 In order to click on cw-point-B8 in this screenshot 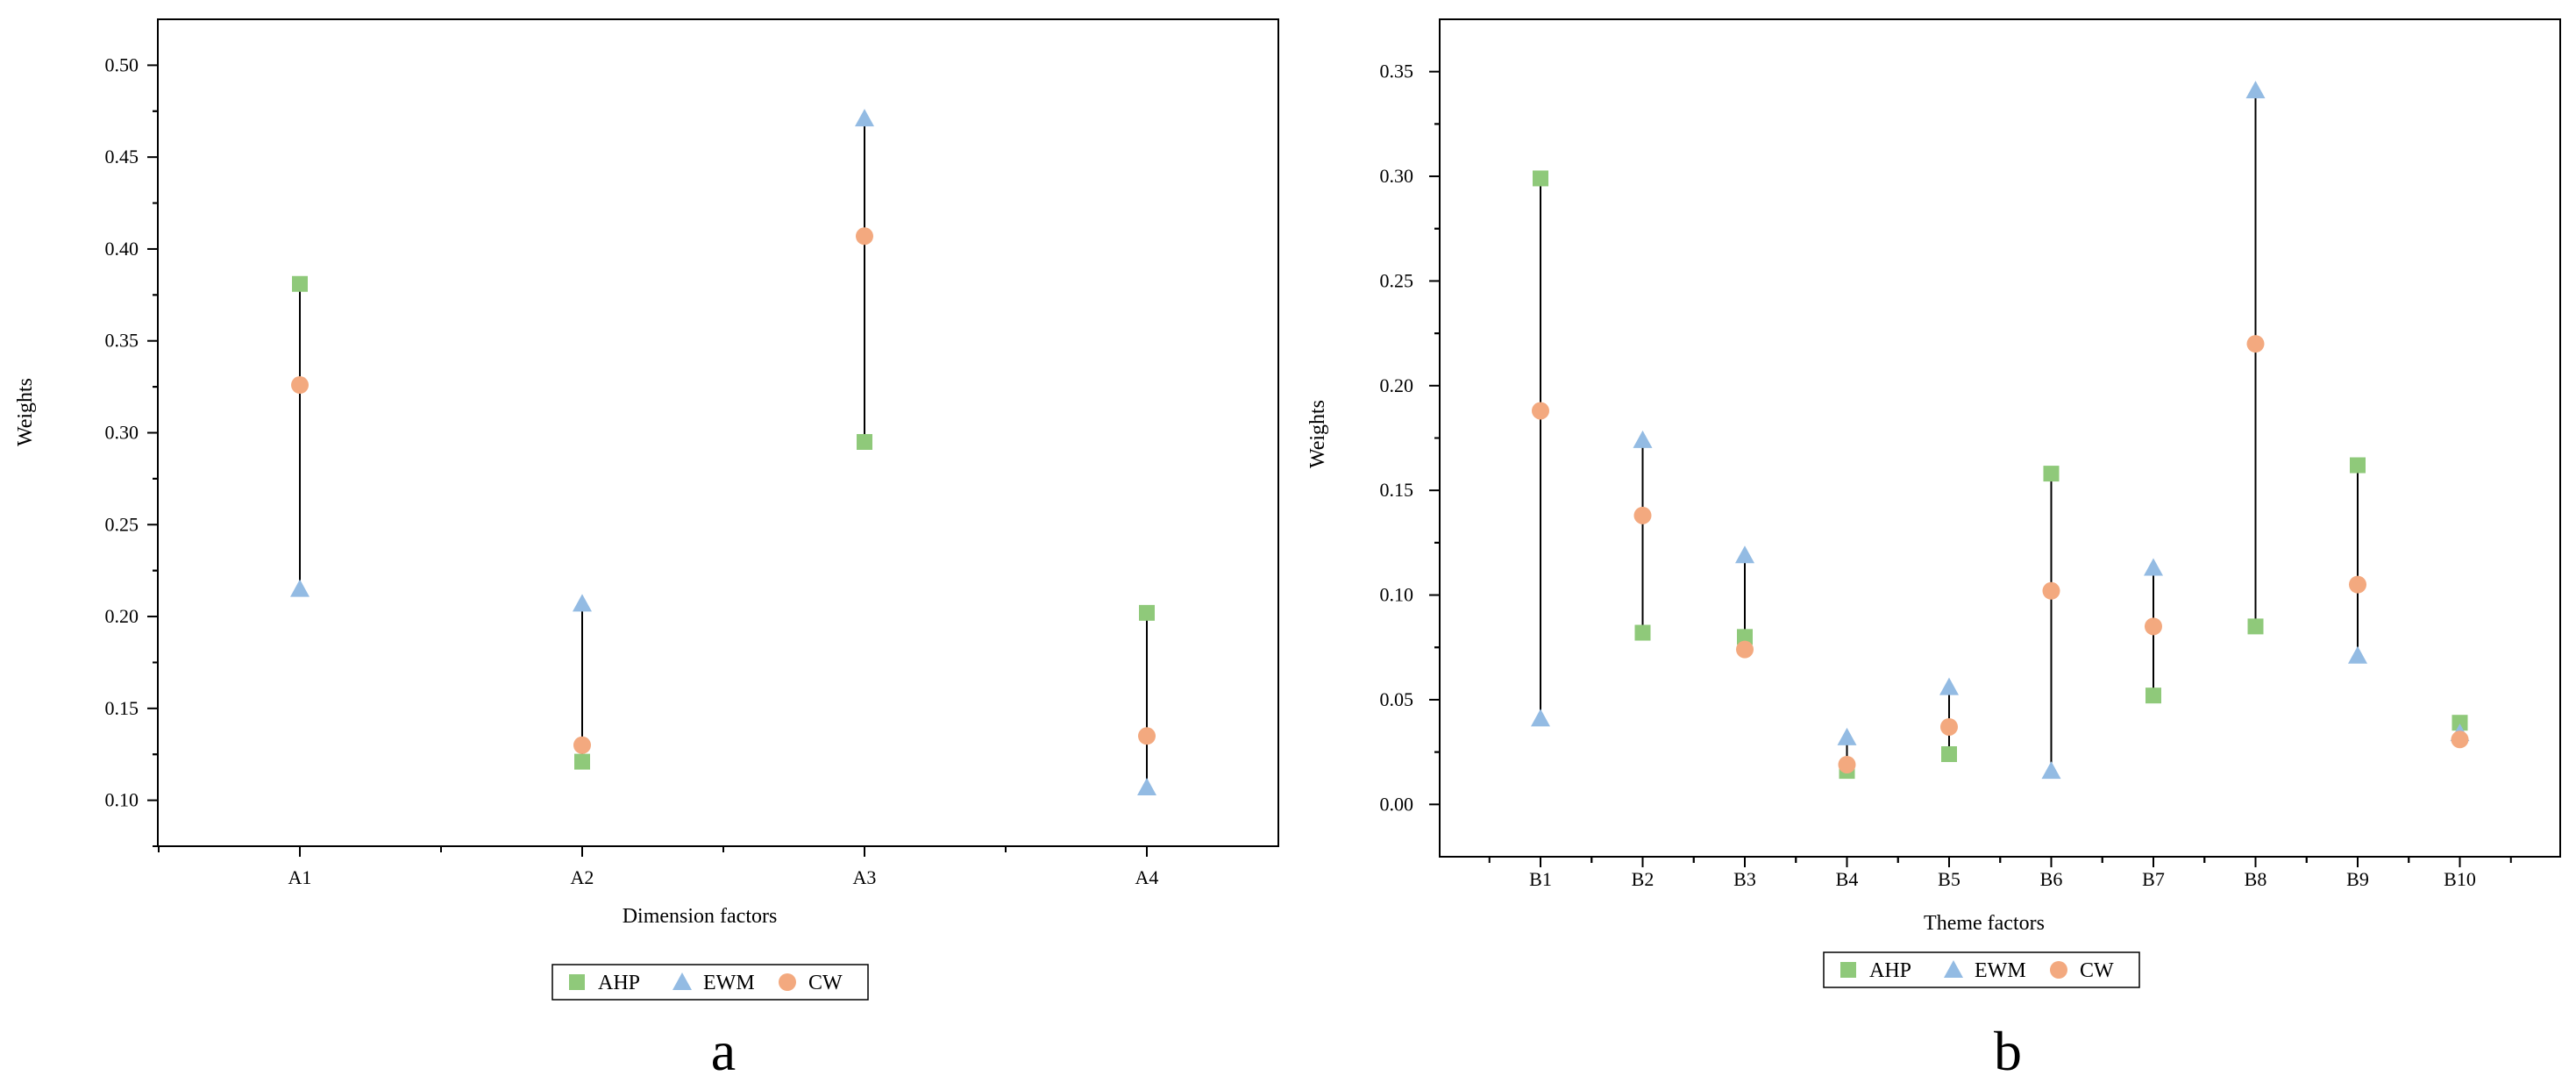, I will do `click(2255, 344)`.